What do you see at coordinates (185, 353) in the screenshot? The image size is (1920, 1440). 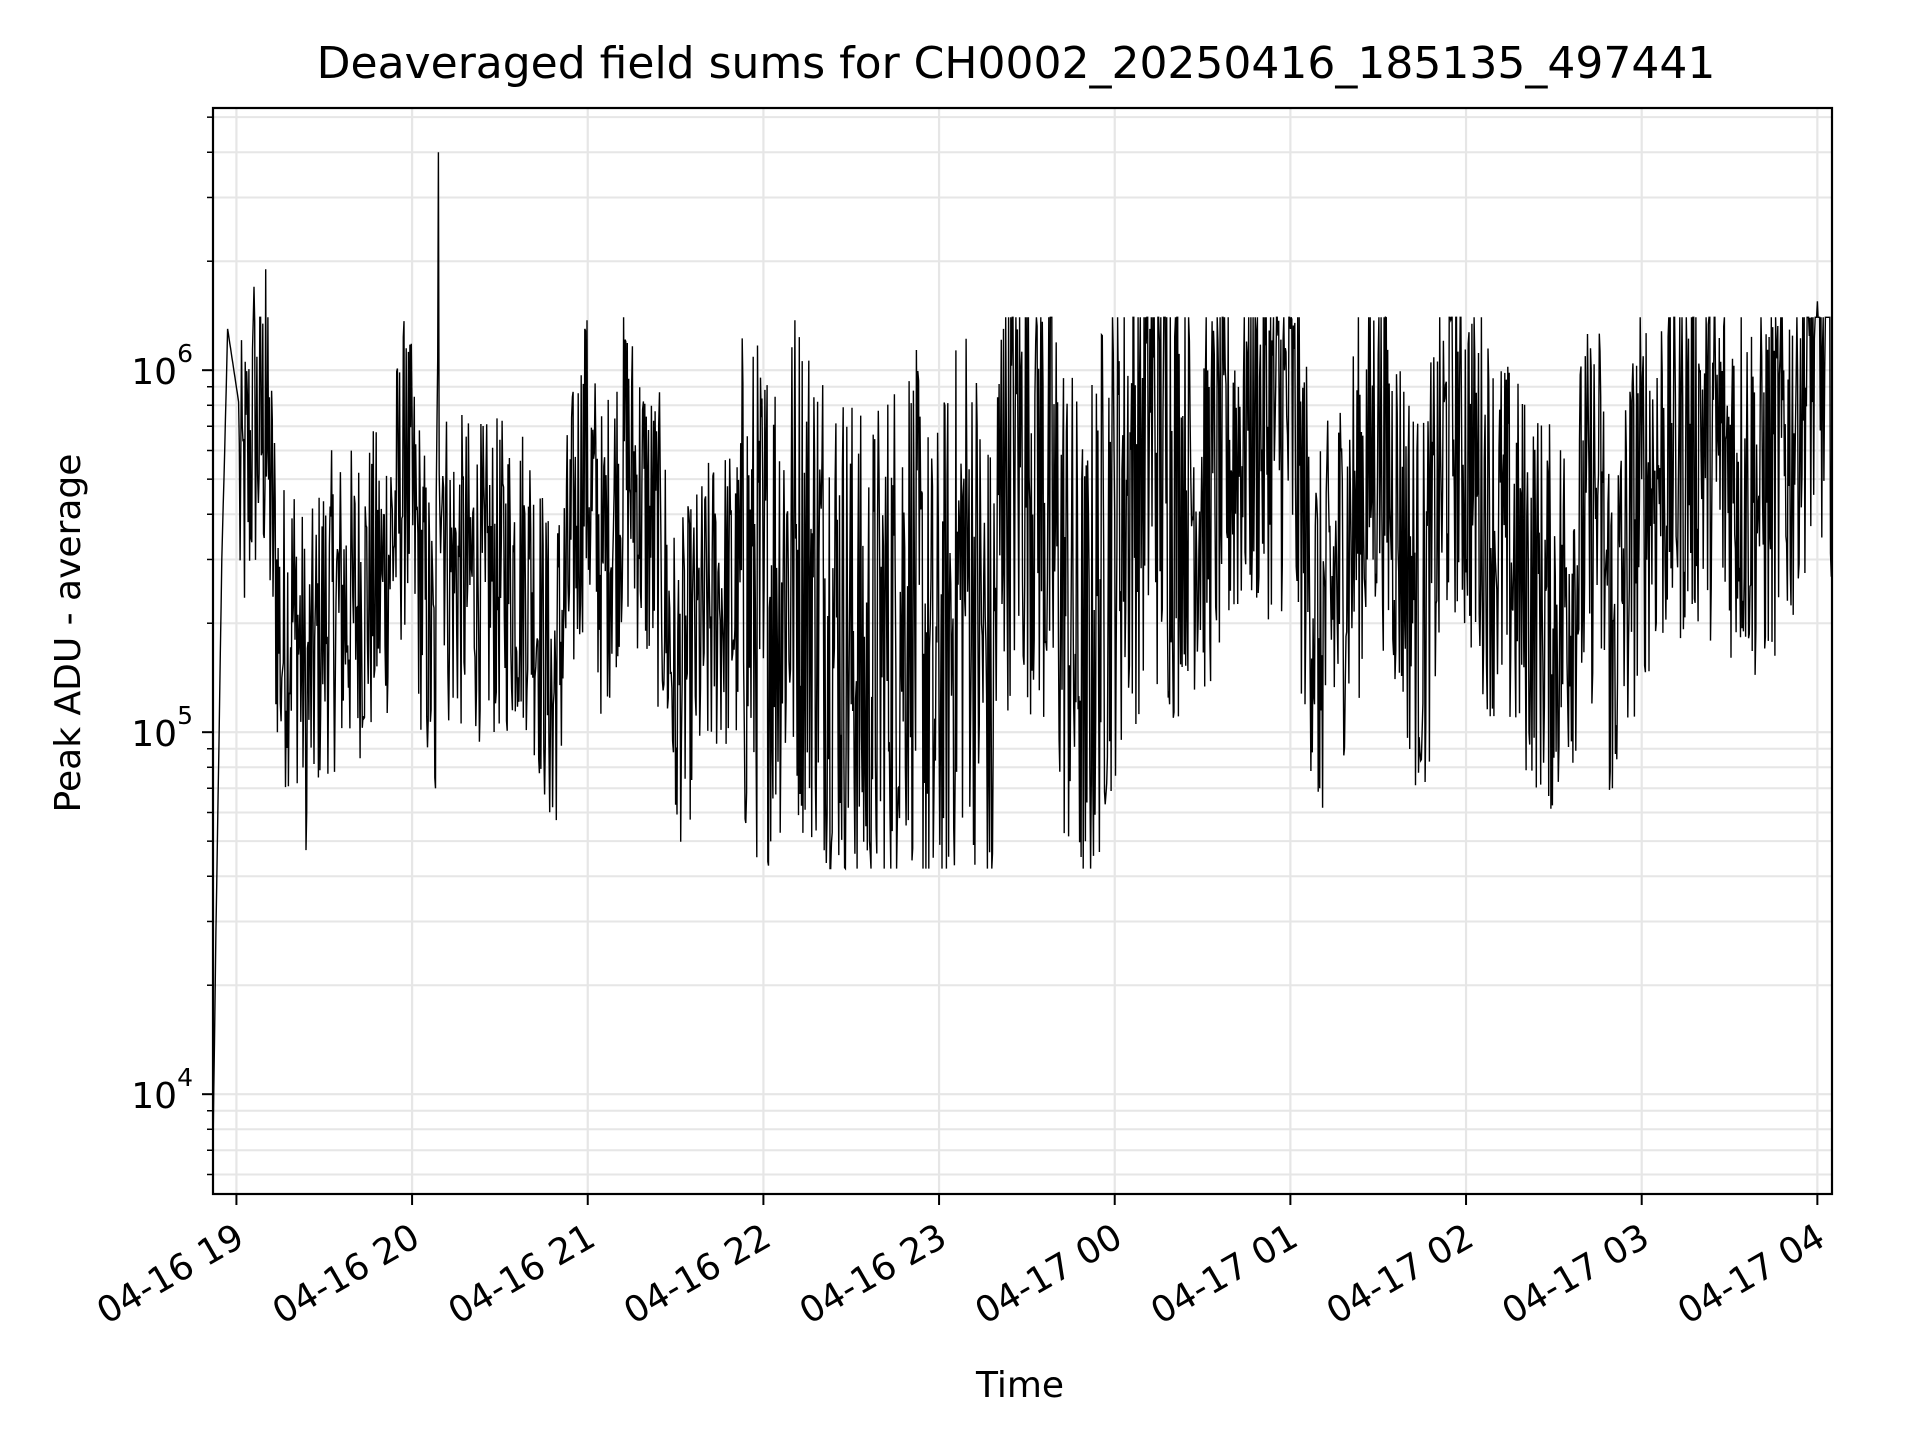 I see `y-tick-label-exponent: 6` at bounding box center [185, 353].